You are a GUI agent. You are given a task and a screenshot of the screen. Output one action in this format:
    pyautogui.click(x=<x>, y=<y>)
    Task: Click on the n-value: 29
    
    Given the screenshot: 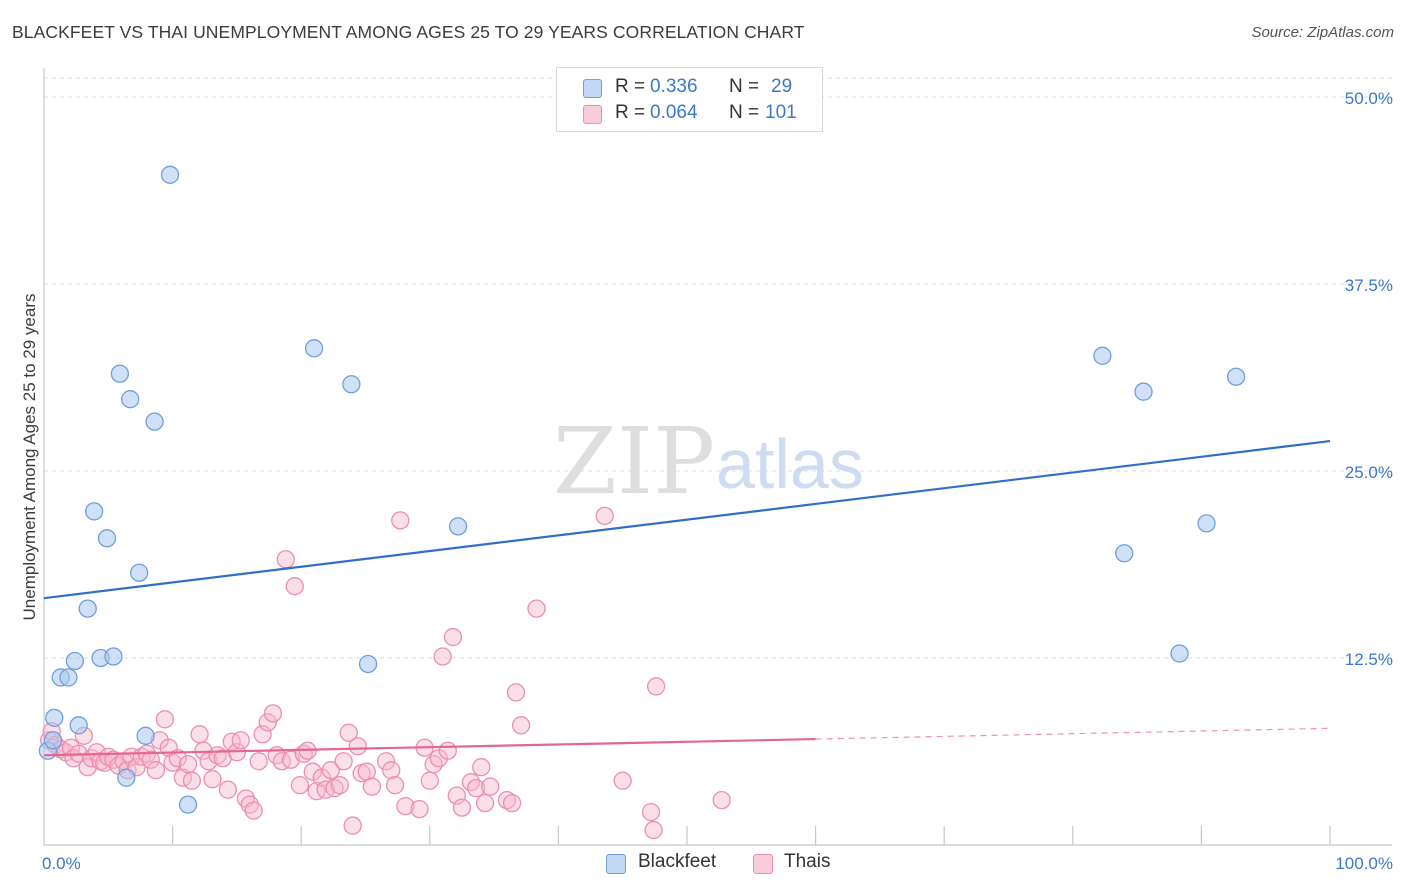 What is the action you would take?
    pyautogui.click(x=782, y=86)
    